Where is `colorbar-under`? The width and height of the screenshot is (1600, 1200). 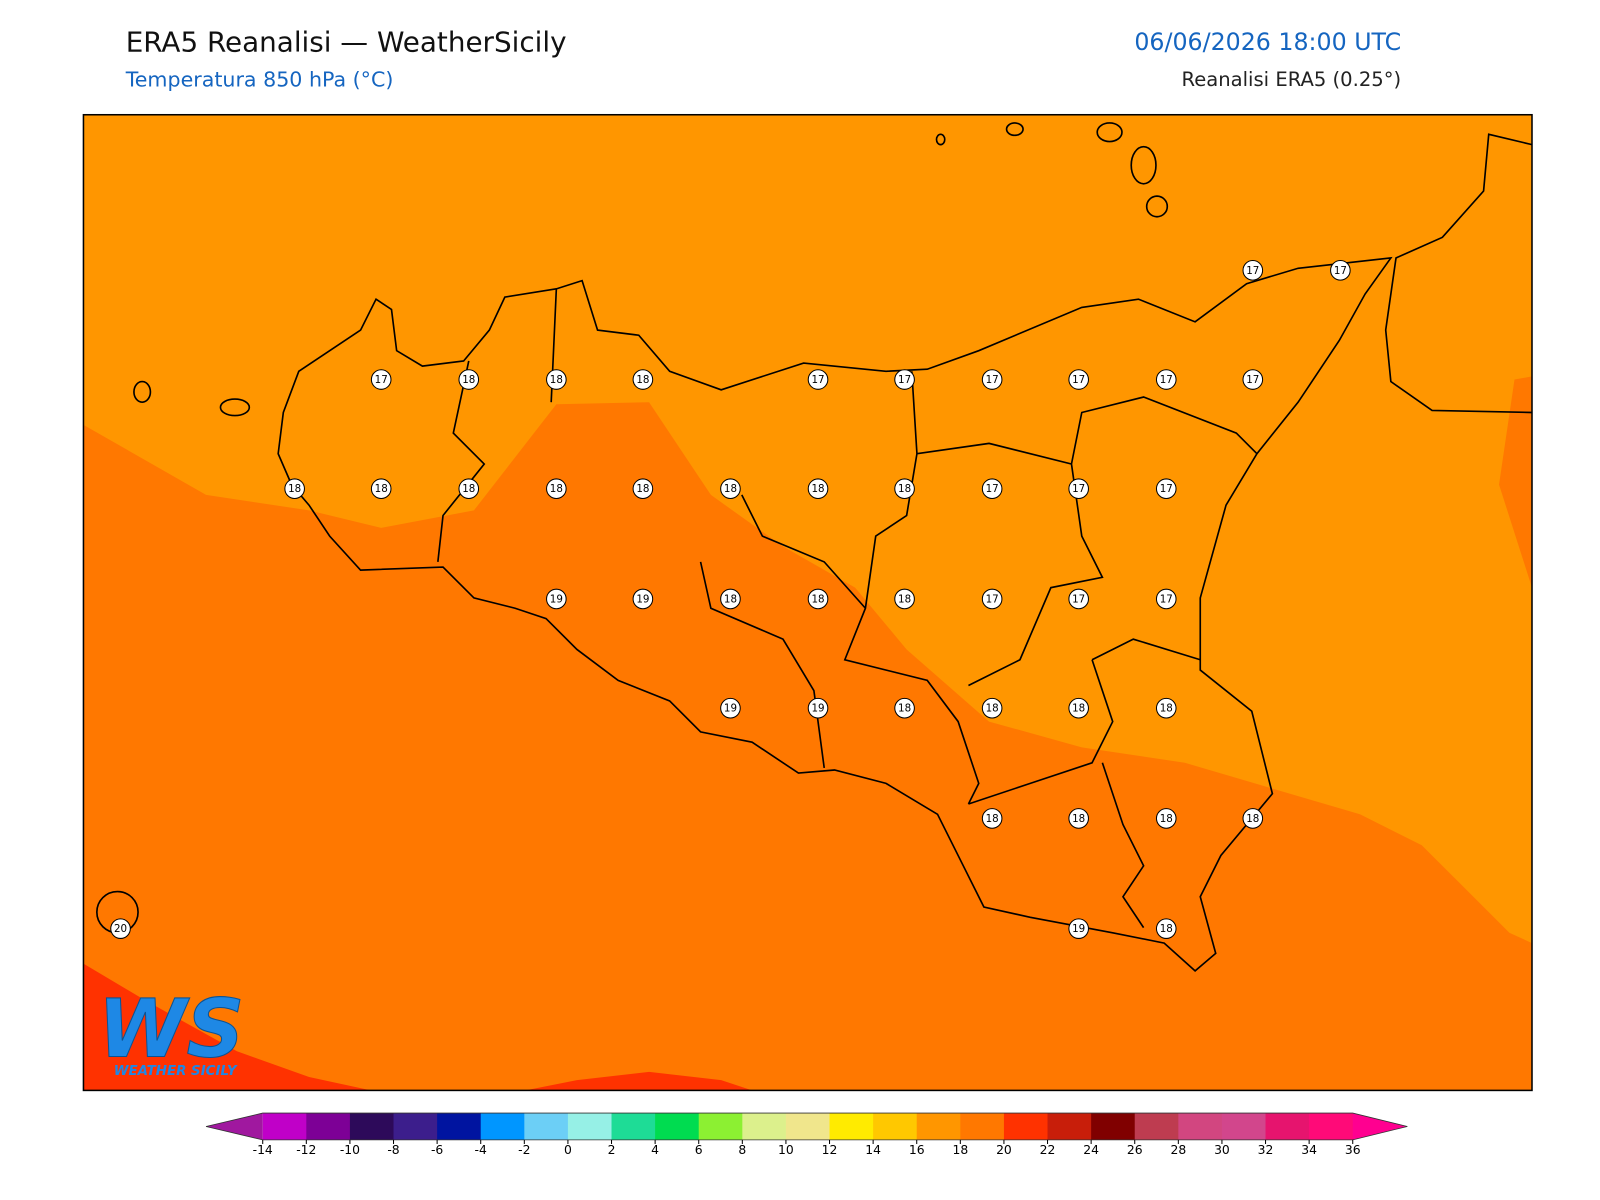
colorbar-under is located at coordinates (234, 1126).